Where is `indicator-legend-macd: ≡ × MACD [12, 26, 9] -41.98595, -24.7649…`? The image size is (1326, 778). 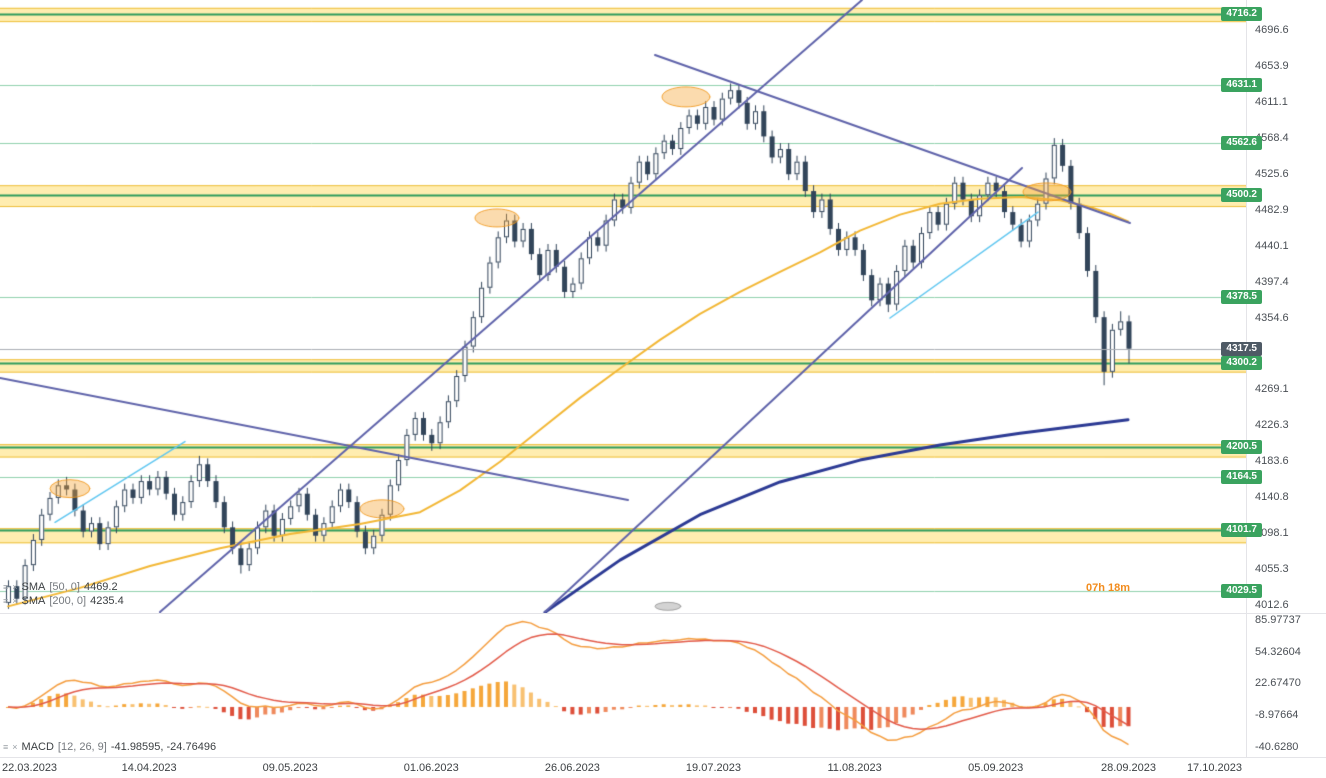 indicator-legend-macd: ≡ × MACD [12, 26, 9] -41.98595, -24.7649… is located at coordinates (109, 747).